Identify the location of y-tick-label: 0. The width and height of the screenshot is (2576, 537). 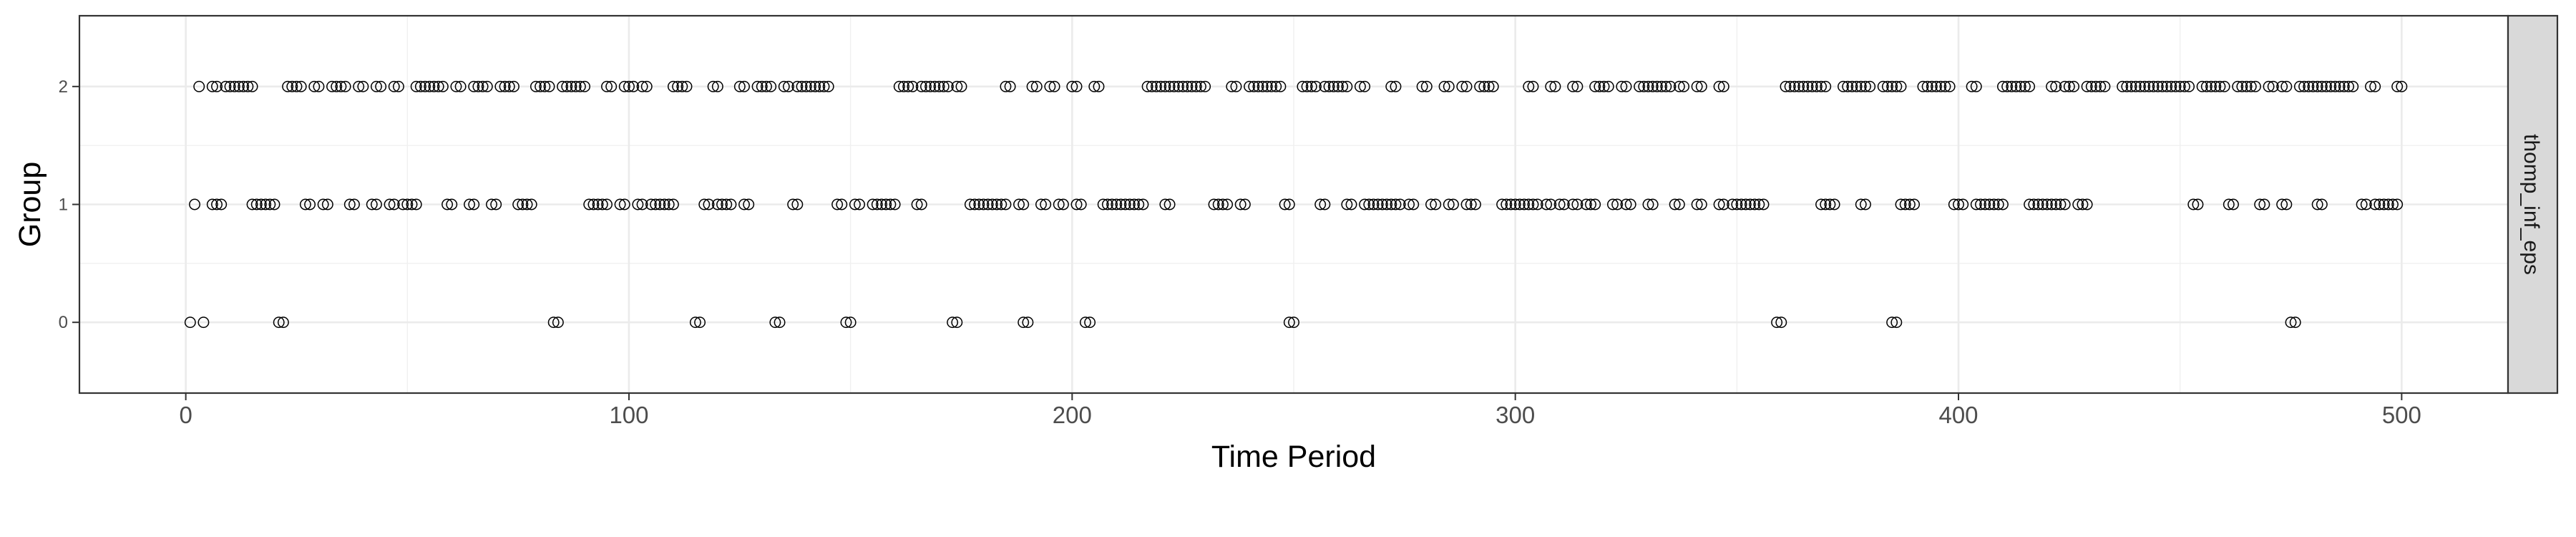
(63, 322).